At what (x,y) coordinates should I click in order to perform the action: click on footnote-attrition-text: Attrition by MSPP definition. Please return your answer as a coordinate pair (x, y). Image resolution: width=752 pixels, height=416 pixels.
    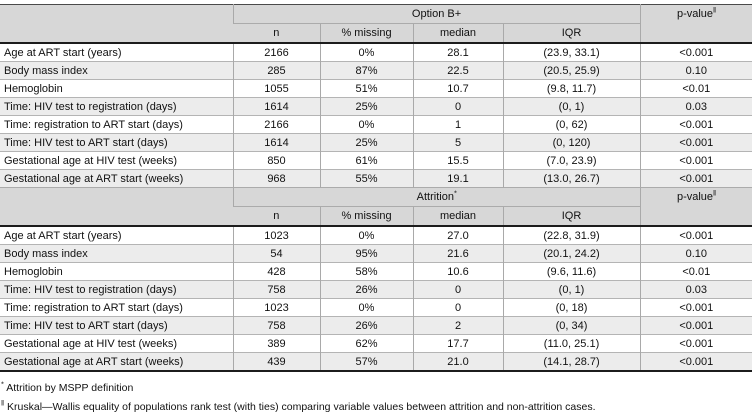
    Looking at the image, I should click on (70, 388).